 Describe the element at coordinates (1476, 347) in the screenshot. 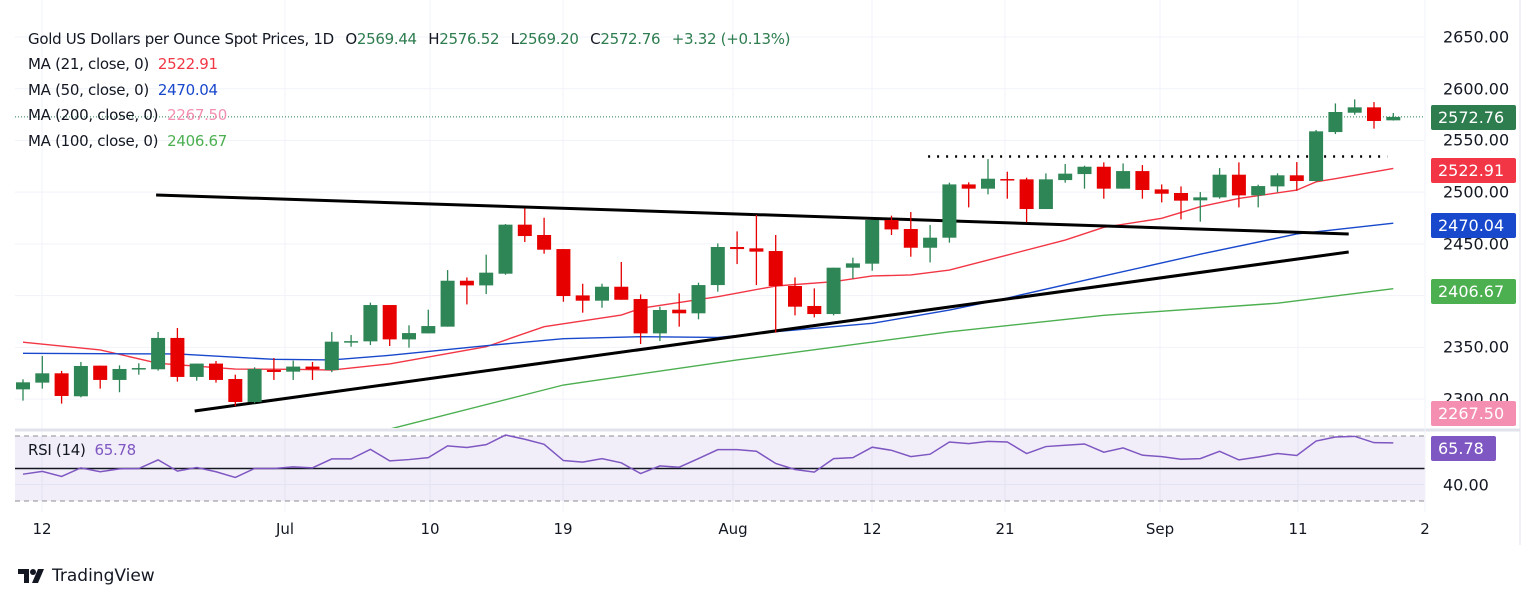

I see `price-tick: 2350.00` at that location.